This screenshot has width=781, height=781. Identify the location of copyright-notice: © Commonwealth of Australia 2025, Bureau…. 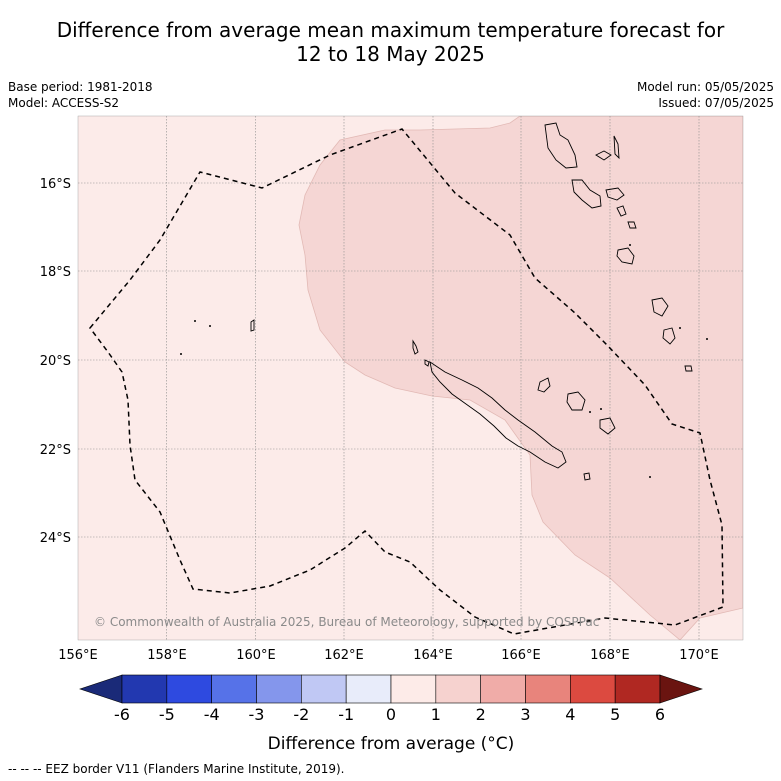
(346, 622).